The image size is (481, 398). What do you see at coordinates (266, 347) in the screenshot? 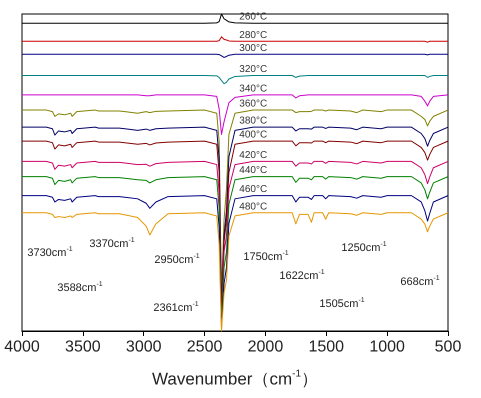
I see `x-tick-label: 2000` at bounding box center [266, 347].